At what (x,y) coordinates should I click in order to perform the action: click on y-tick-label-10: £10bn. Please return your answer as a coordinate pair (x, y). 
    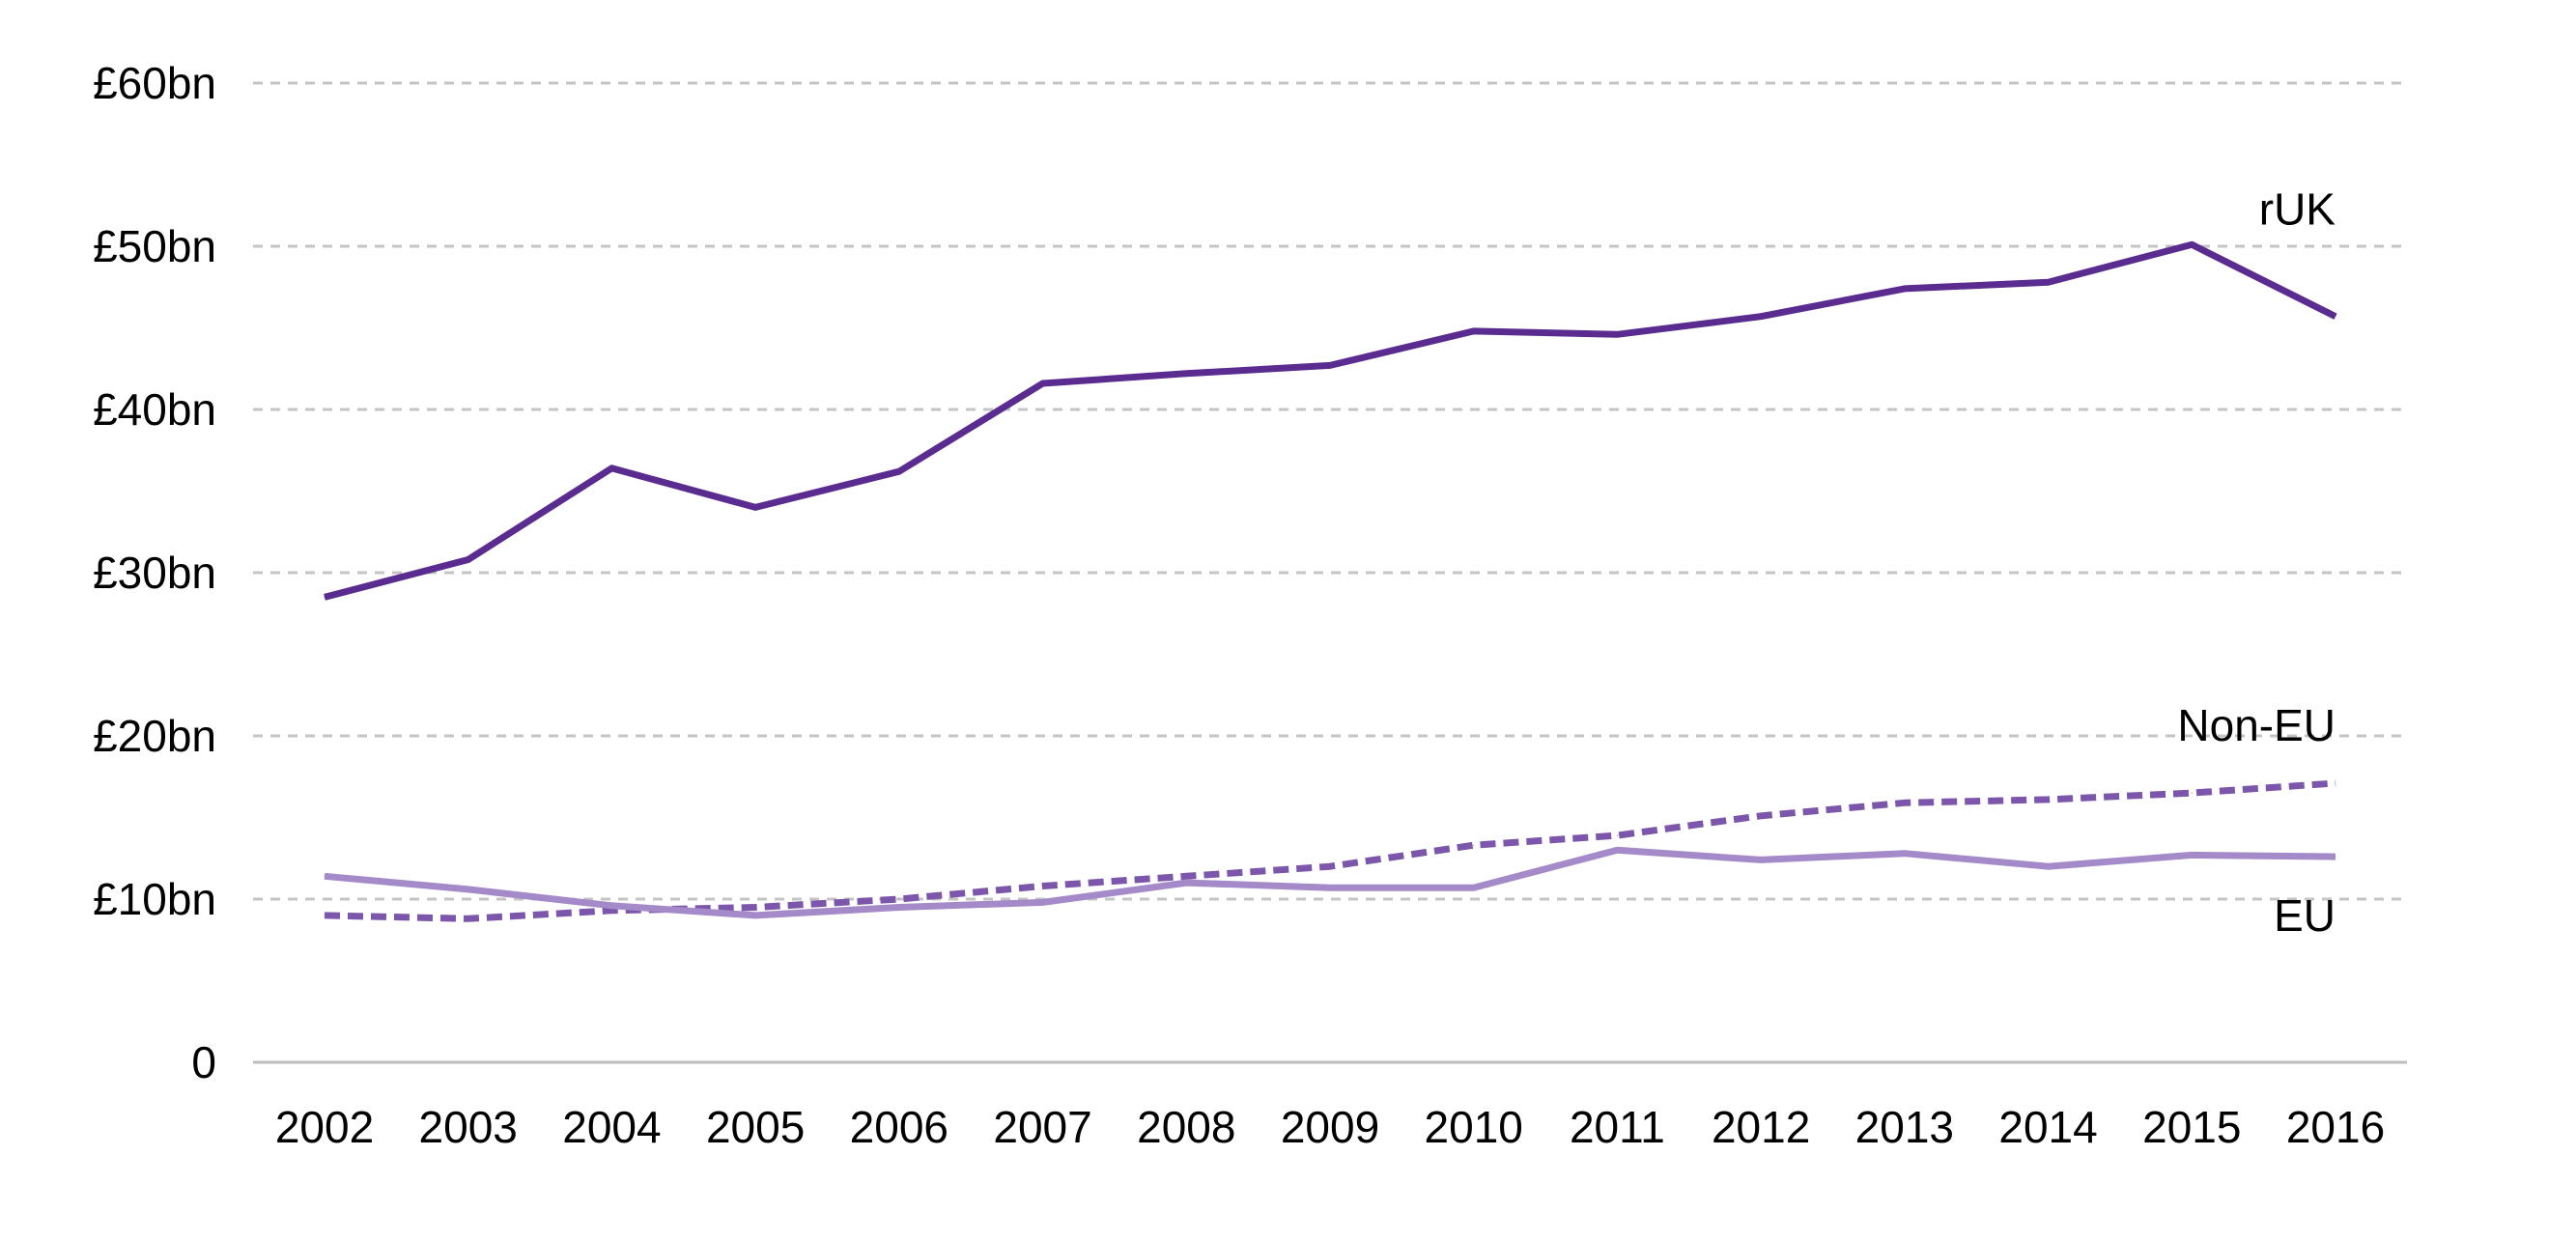
    Looking at the image, I should click on (154, 899).